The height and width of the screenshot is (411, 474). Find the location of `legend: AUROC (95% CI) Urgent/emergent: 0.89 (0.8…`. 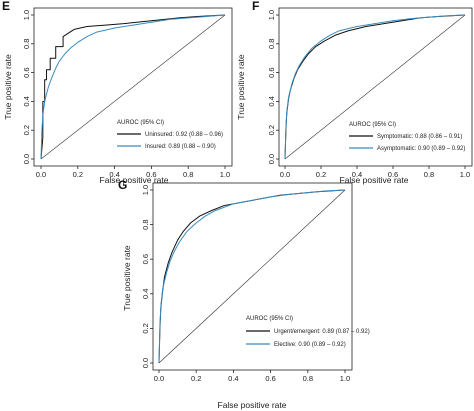

legend: AUROC (95% CI) Urgent/emergent: 0.89 (0.8… is located at coordinates (308, 332).